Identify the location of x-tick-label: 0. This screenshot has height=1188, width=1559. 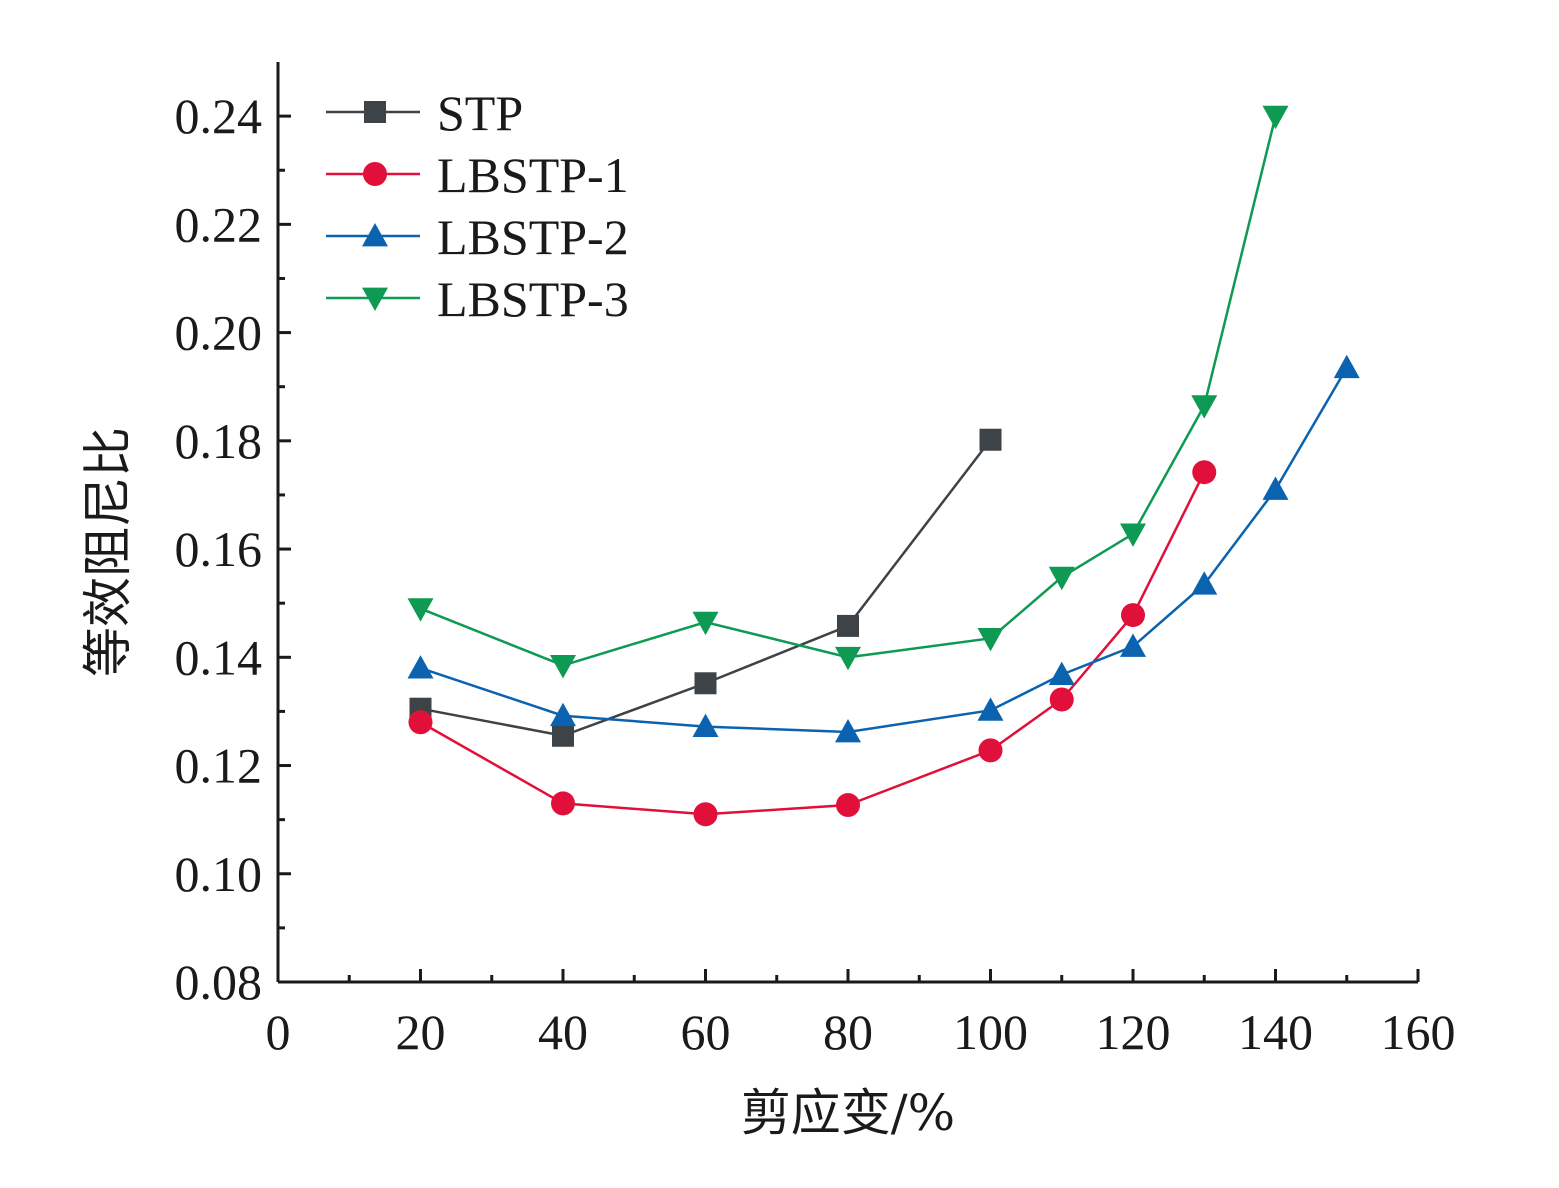
(278, 1032).